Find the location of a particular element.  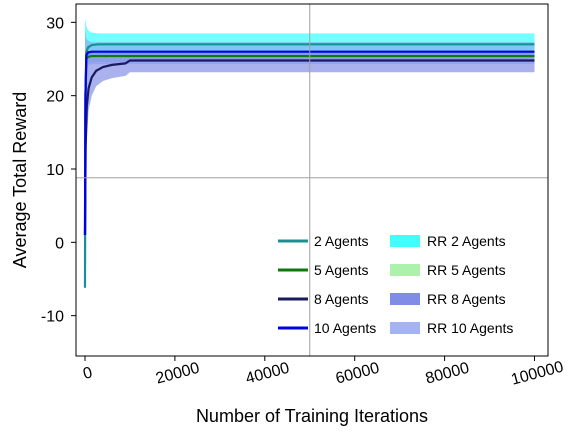

y-axis-ticks: -10 0 10 20 30 is located at coordinates (58, 170).